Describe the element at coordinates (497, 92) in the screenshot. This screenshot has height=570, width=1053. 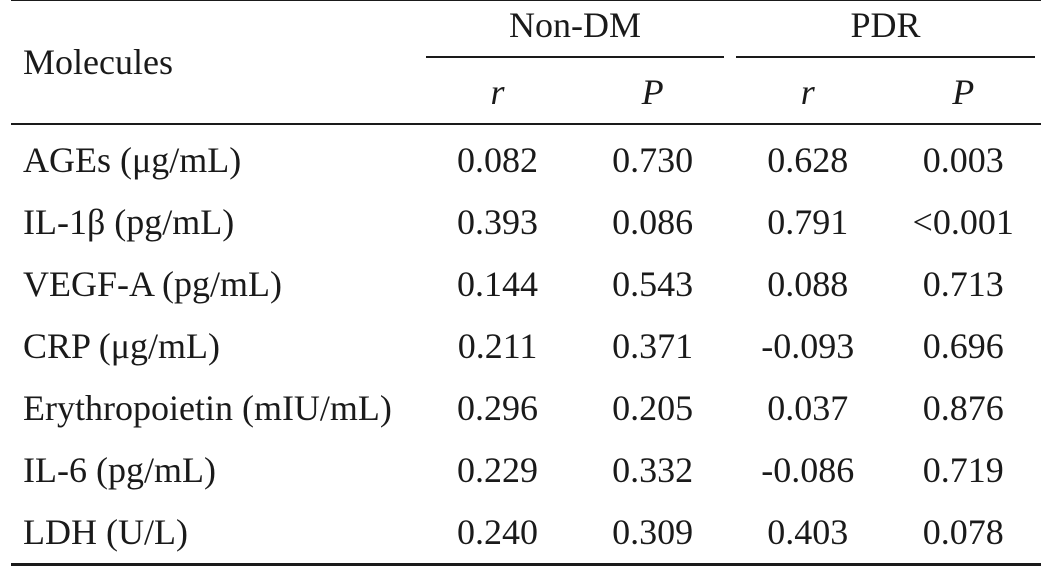
I see `header-non-dm-r: r` at that location.